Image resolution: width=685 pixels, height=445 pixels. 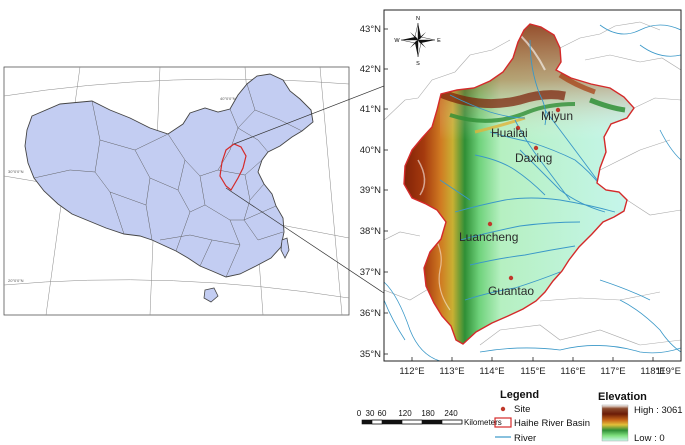 I want to click on inset-grid-label-30n: 30°0'0"N, so click(x=16, y=171).